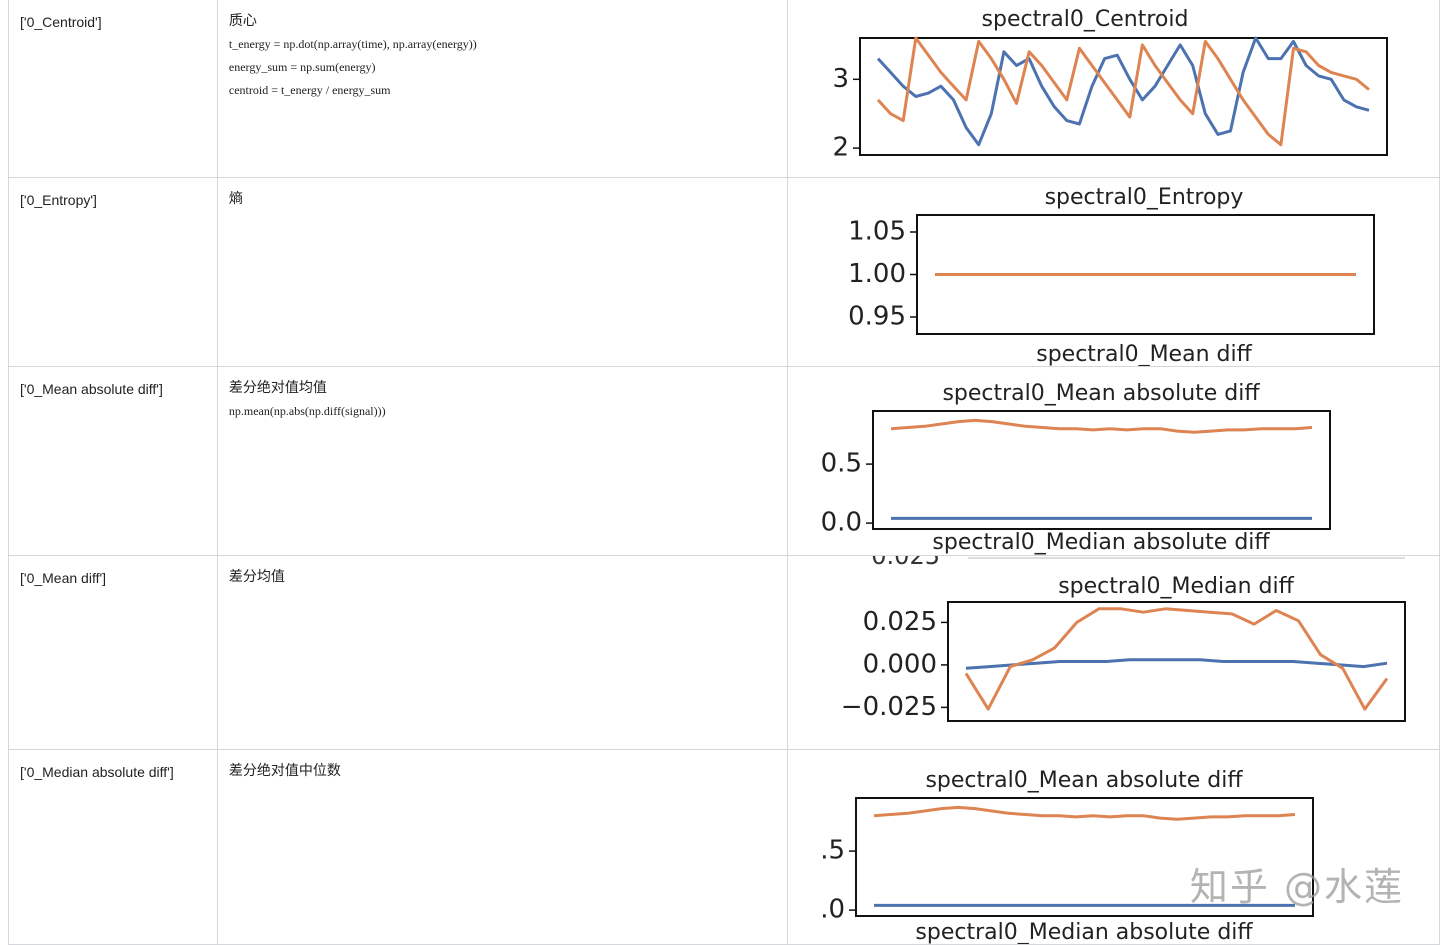  What do you see at coordinates (113, 765) in the screenshot?
I see `feature-name: ['0_Median absolute diff']` at bounding box center [113, 765].